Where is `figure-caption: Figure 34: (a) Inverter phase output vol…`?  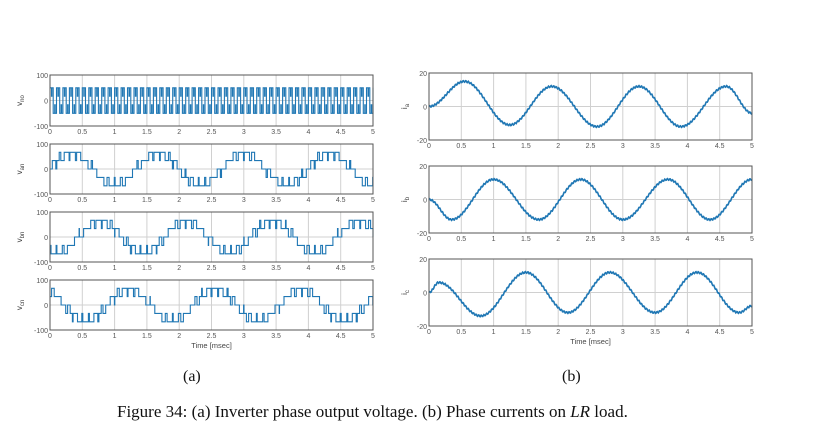 figure-caption: Figure 34: (a) Inverter phase output vol… is located at coordinates (372, 412).